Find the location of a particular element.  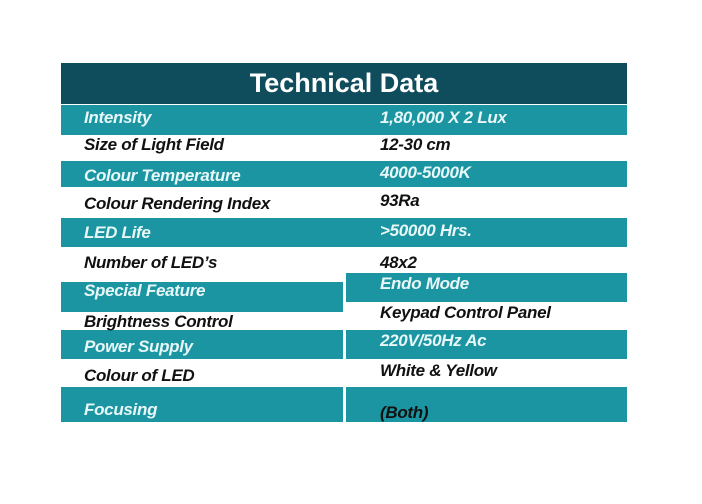

row-label: Focusing is located at coordinates (121, 409).